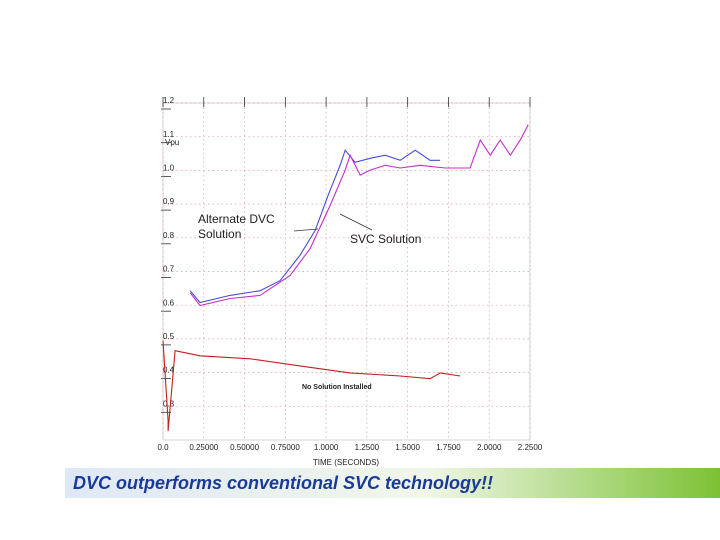 This screenshot has height=540, width=720. Describe the element at coordinates (236, 226) in the screenshot. I see `annotation: Alternate DVC Solution` at that location.